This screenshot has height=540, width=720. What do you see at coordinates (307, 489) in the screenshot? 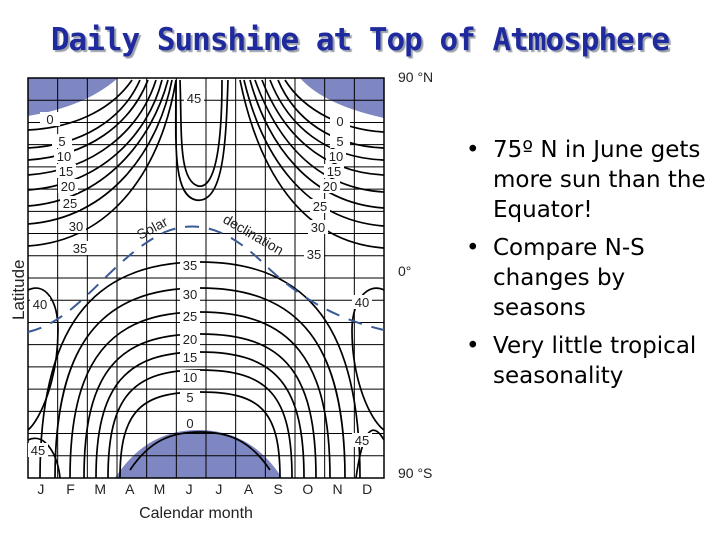
I see `month-label: O` at bounding box center [307, 489].